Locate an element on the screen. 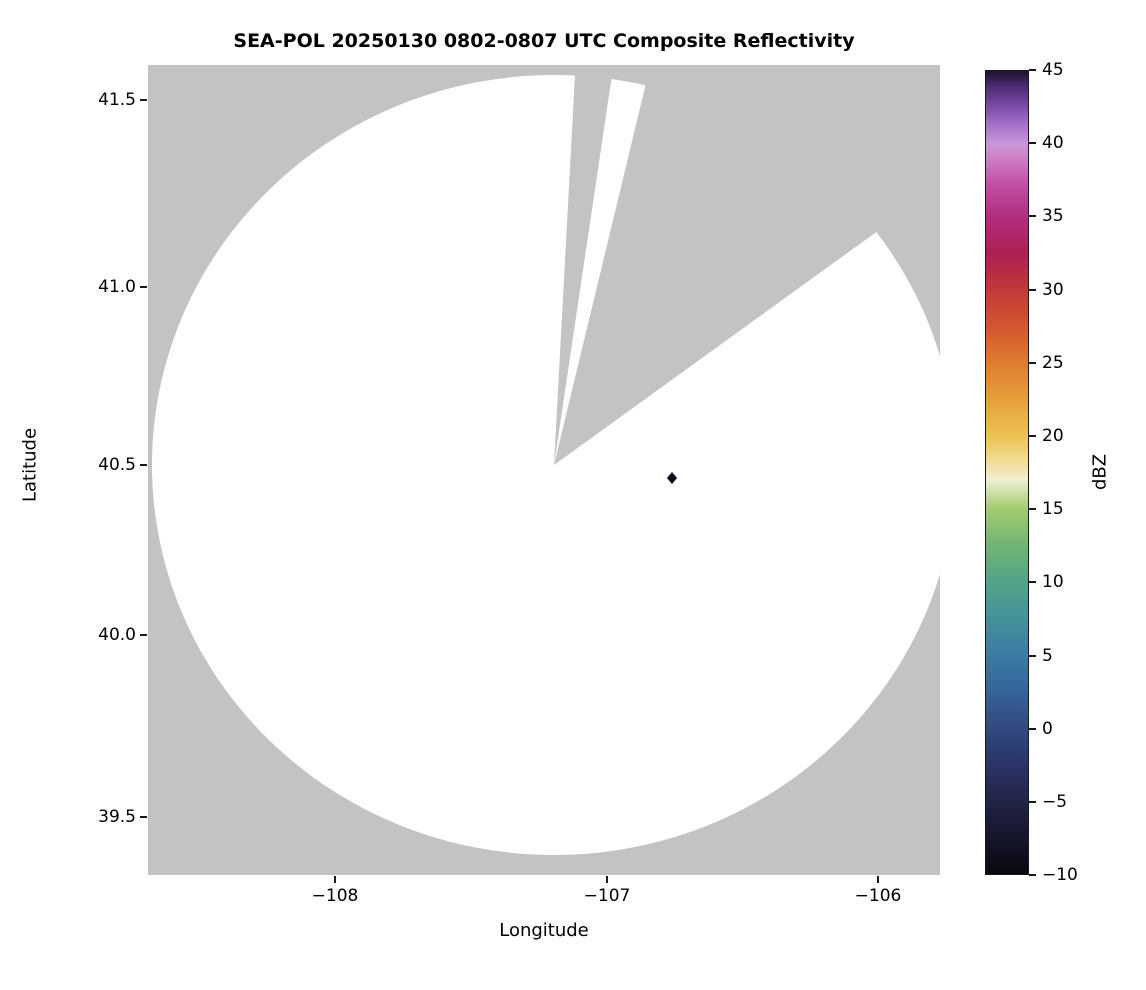  x-tick-label: −108 is located at coordinates (335, 896).